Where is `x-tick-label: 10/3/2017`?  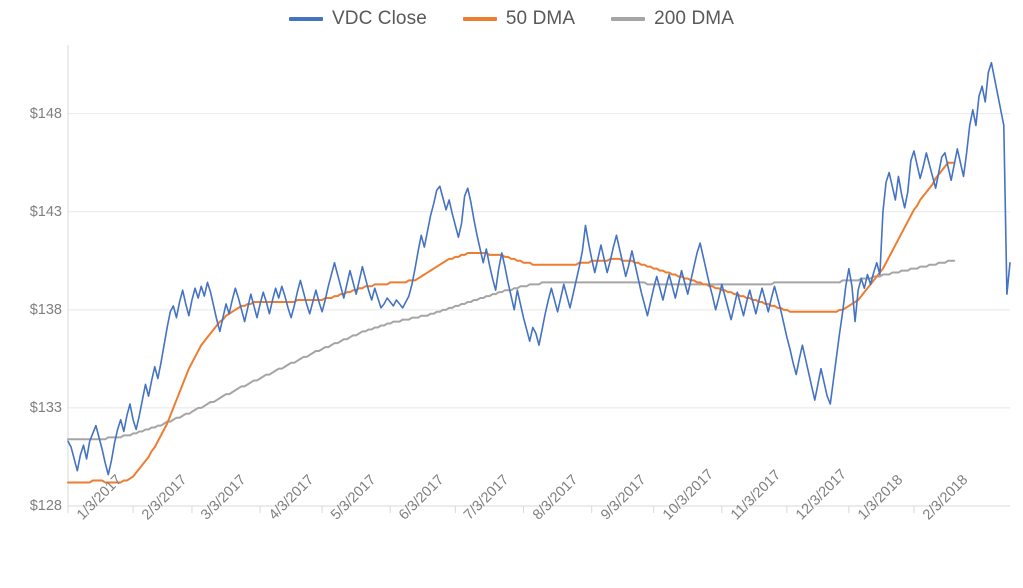 x-tick-label: 10/3/2017 is located at coordinates (688, 495).